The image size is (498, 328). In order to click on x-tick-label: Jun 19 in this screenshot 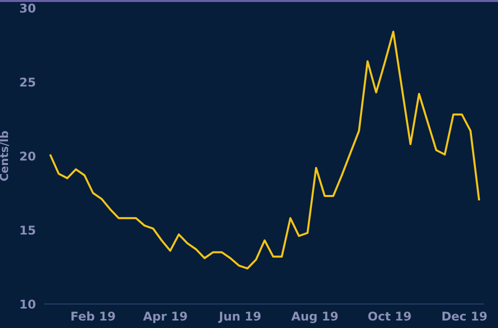, I will do `click(240, 317)`.